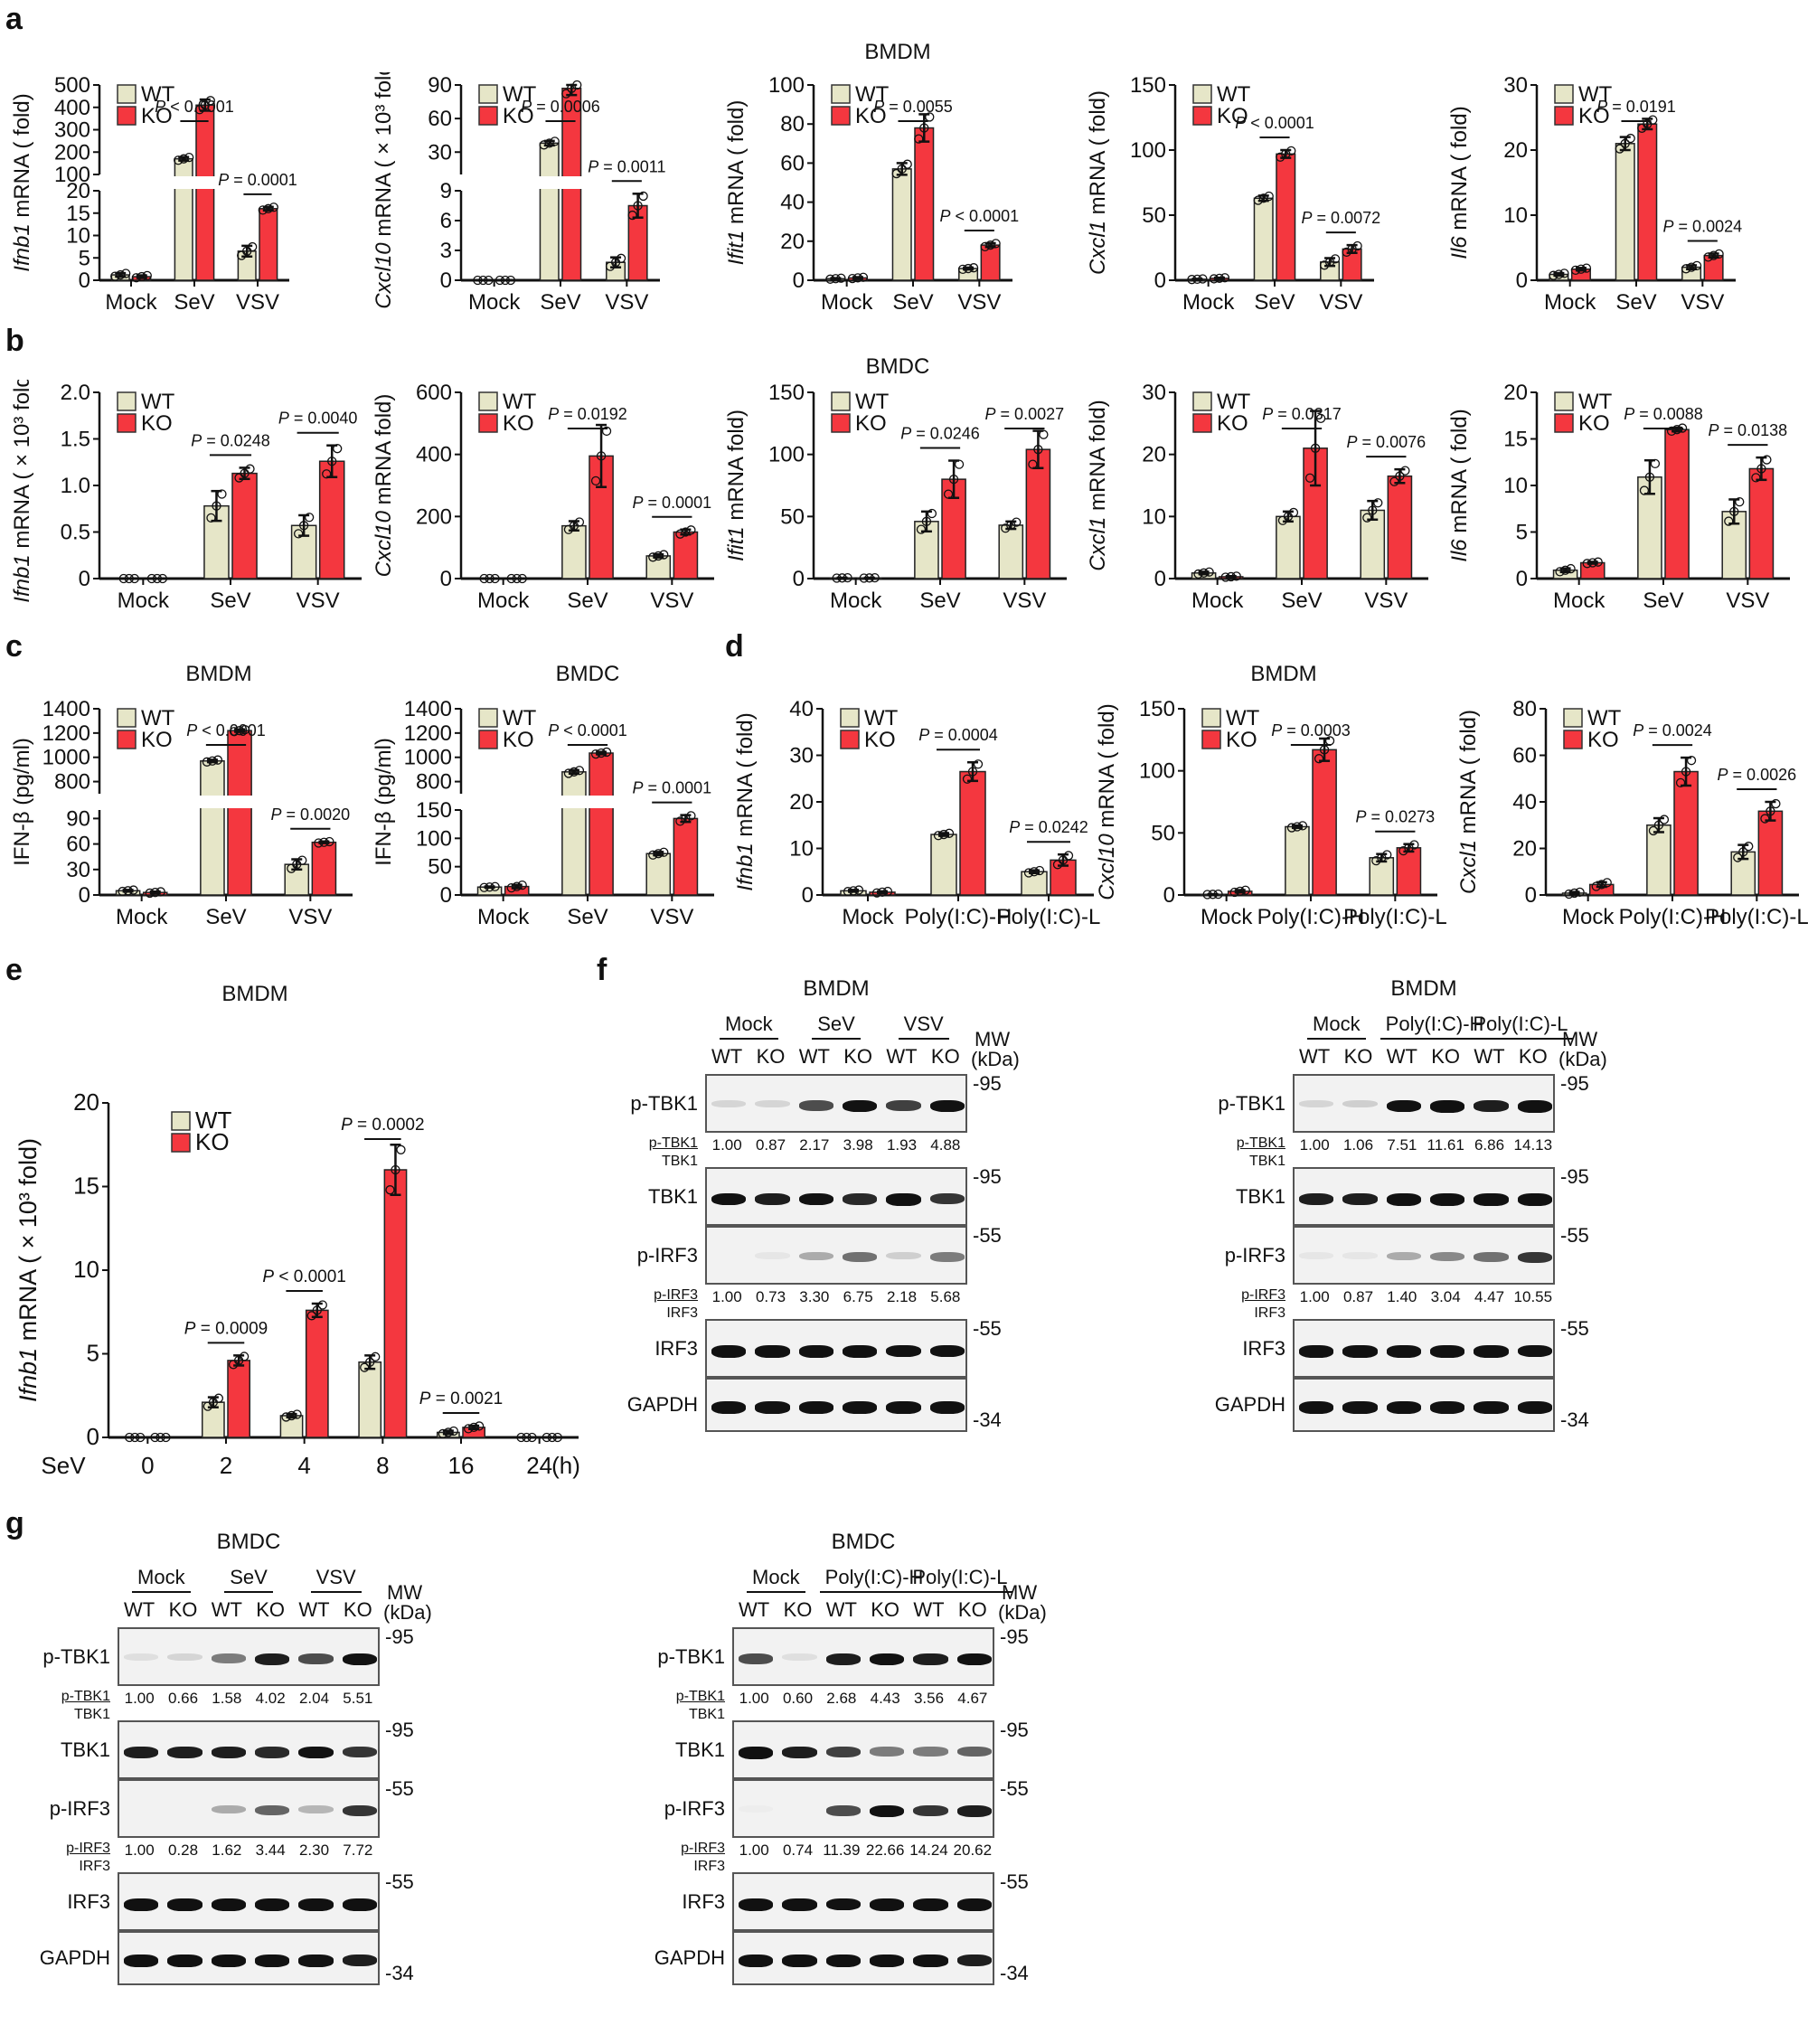  What do you see at coordinates (658, 874) in the screenshot?
I see `bar-wt-VSV` at bounding box center [658, 874].